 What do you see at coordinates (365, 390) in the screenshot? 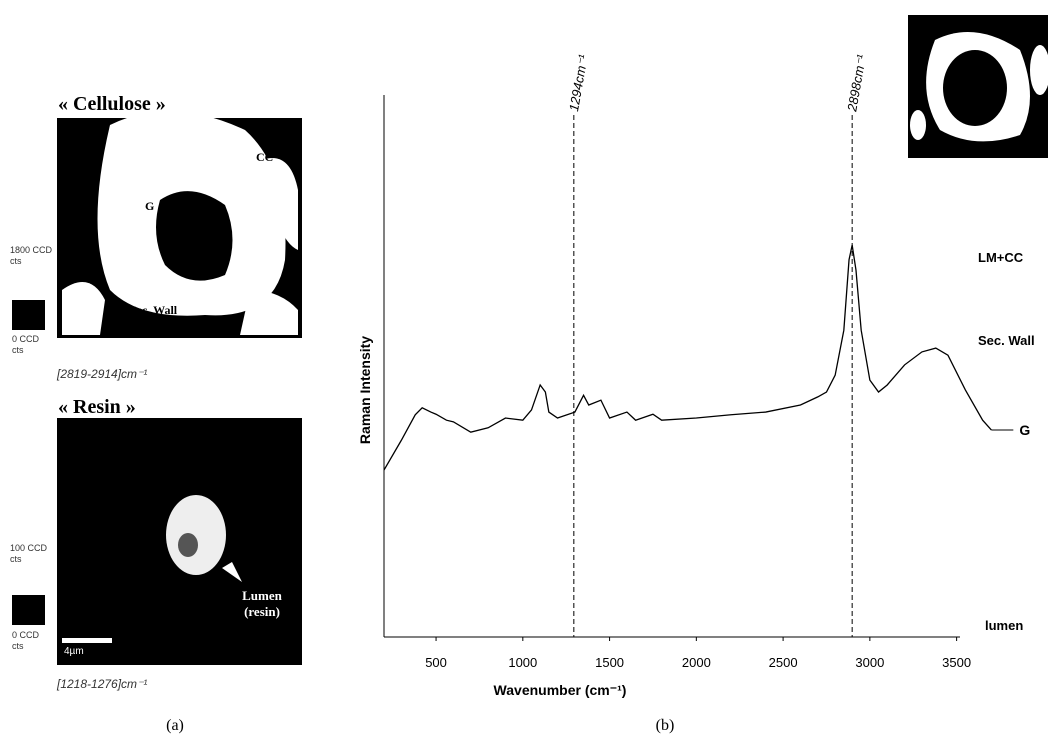
I see `y-axis-label: Raman Intensity` at bounding box center [365, 390].